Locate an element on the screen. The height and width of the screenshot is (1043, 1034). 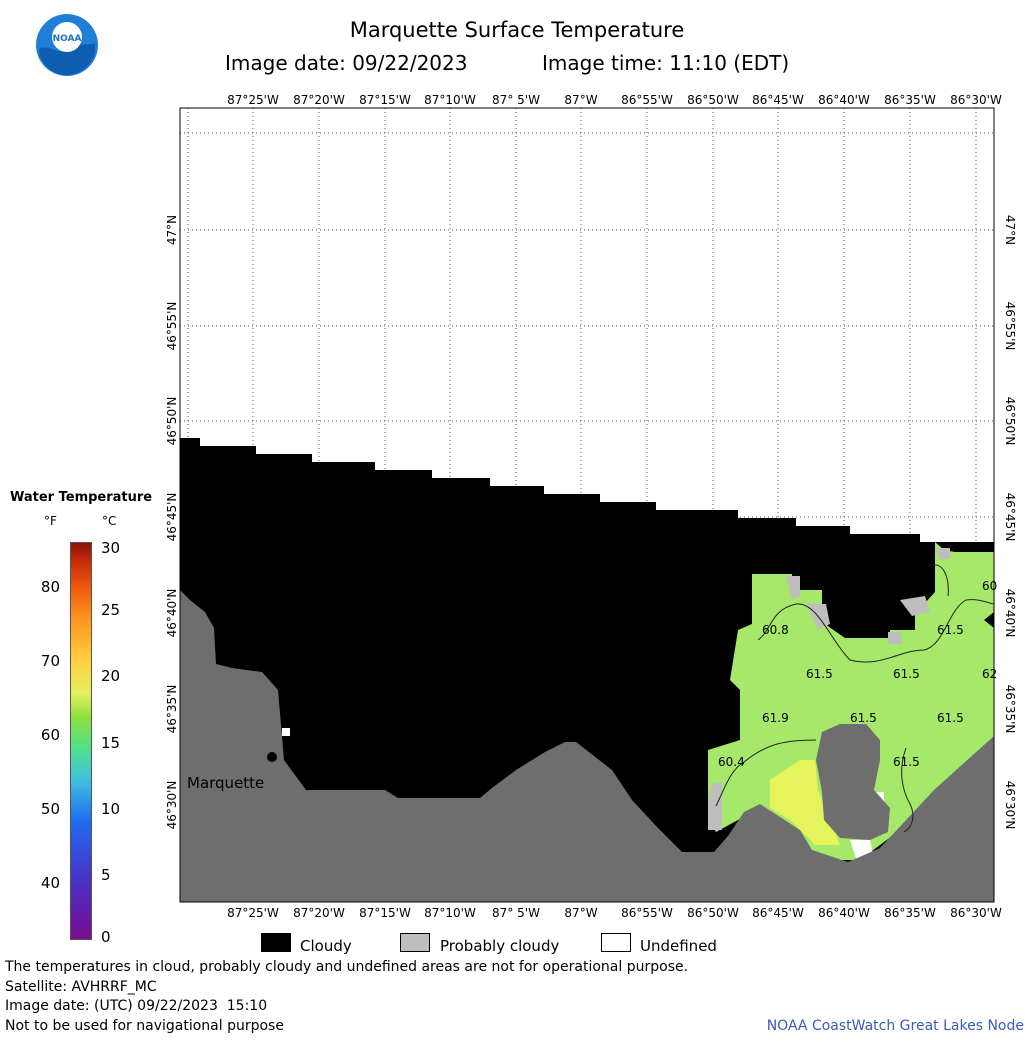
warm-water-patch is located at coordinates (805, 802).